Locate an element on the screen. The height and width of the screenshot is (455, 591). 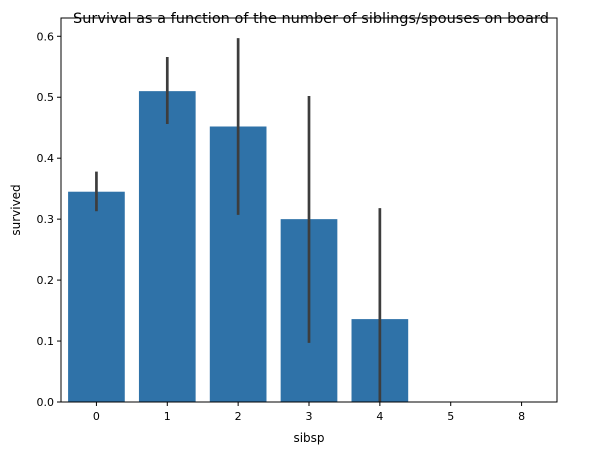
y-tick-label: 0.4 is located at coordinates (46, 158).